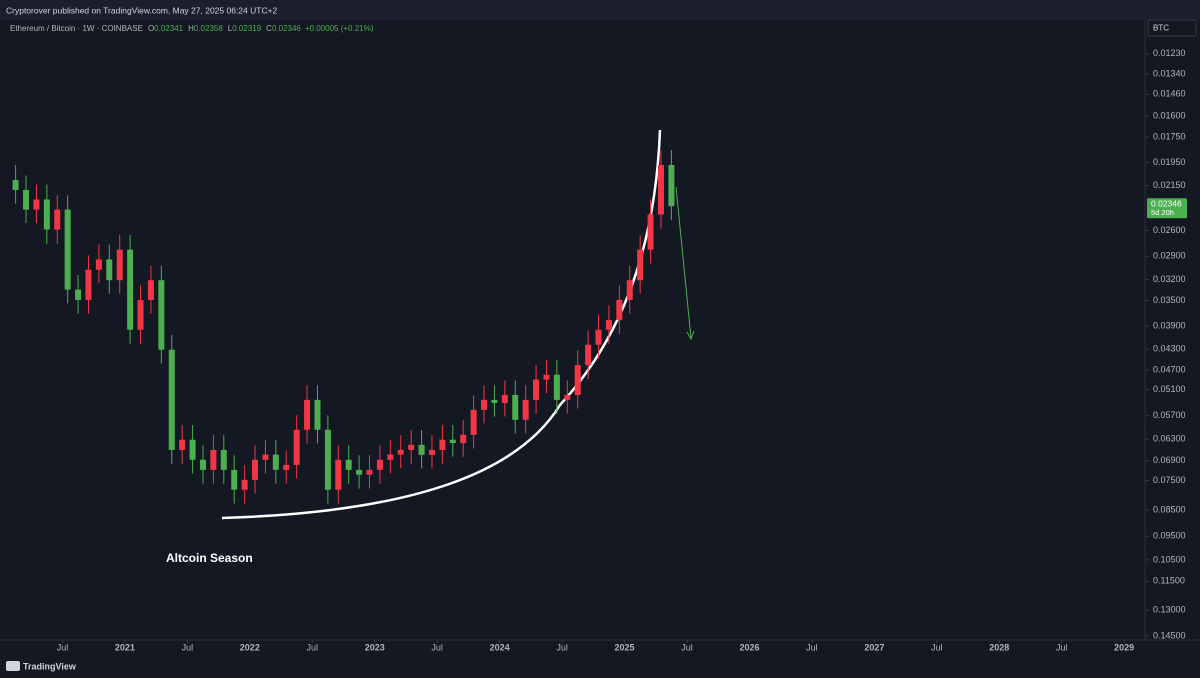  Describe the element at coordinates (13, 666) in the screenshot. I see `brand-logo` at that location.